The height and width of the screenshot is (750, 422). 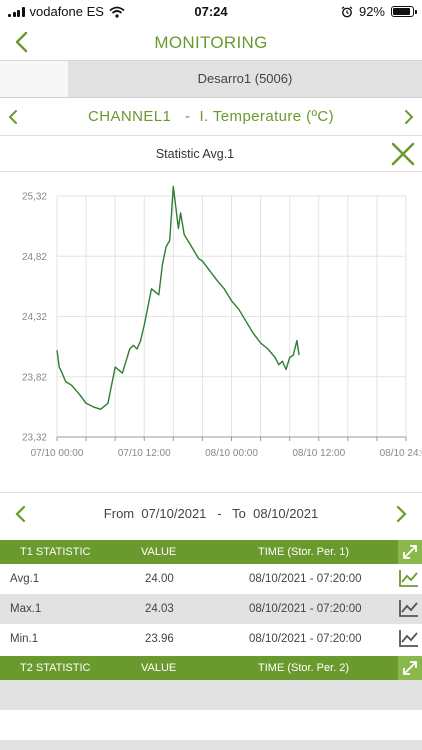 I want to click on row-value: 24.00, so click(x=159, y=579).